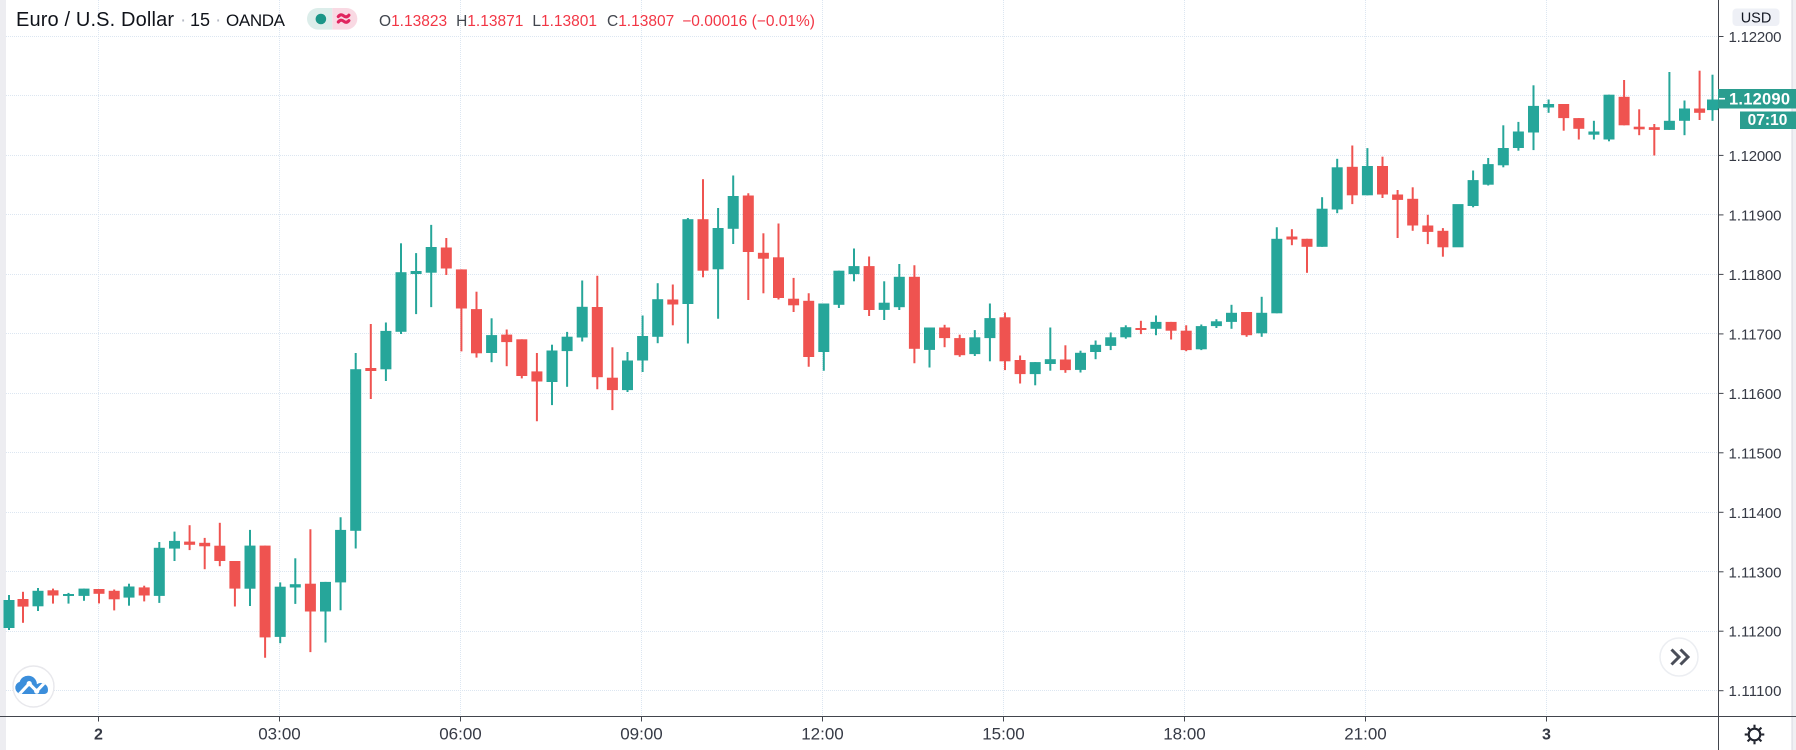 The image size is (1796, 750). What do you see at coordinates (1759, 100) in the screenshot?
I see `svg-text: 1.12090` at bounding box center [1759, 100].